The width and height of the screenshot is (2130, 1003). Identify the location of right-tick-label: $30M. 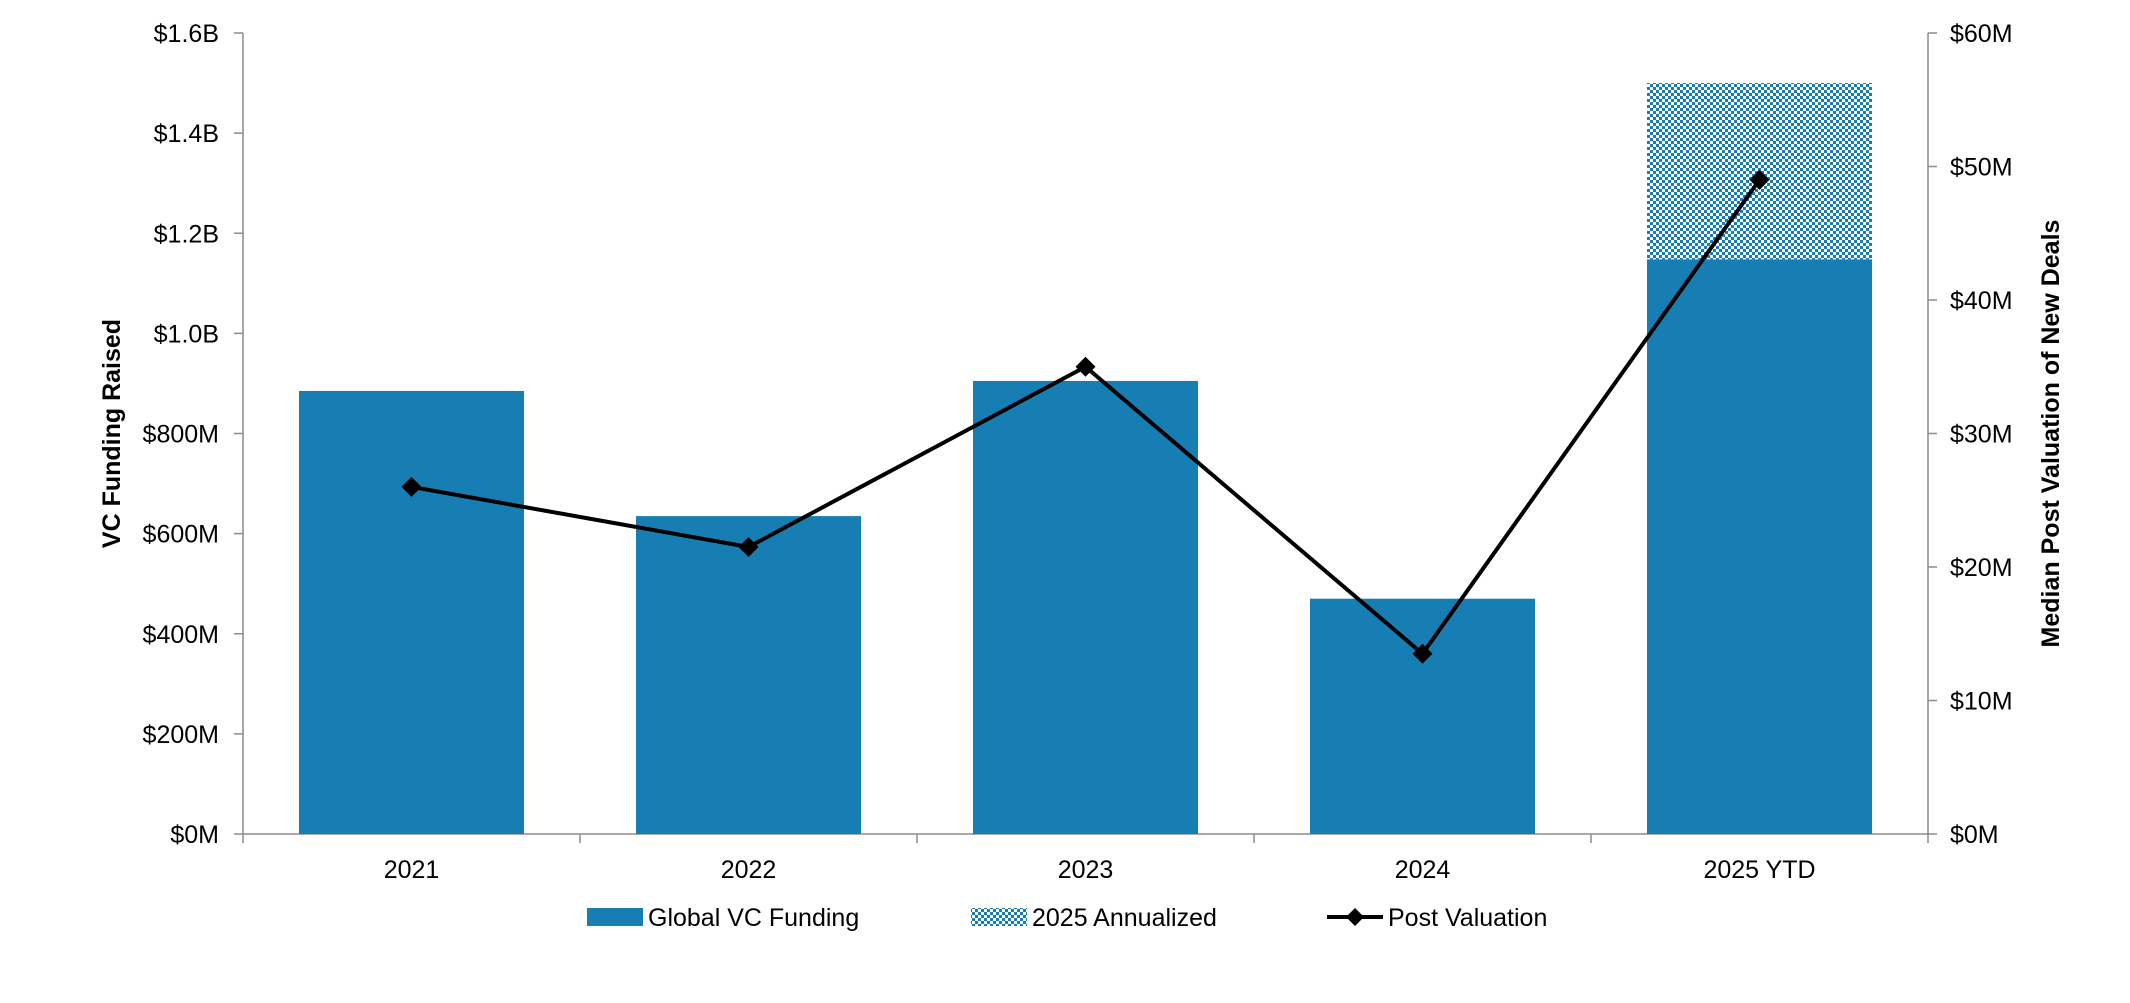
(1981, 435).